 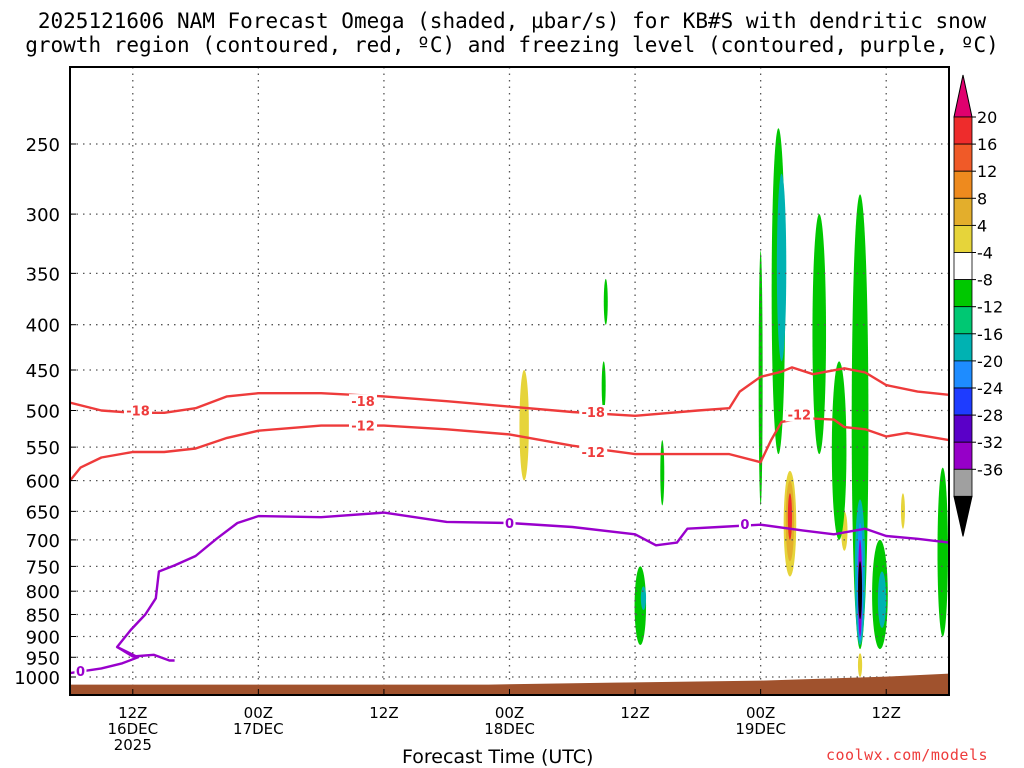 I want to click on y-tick-label: 800, so click(x=43, y=592).